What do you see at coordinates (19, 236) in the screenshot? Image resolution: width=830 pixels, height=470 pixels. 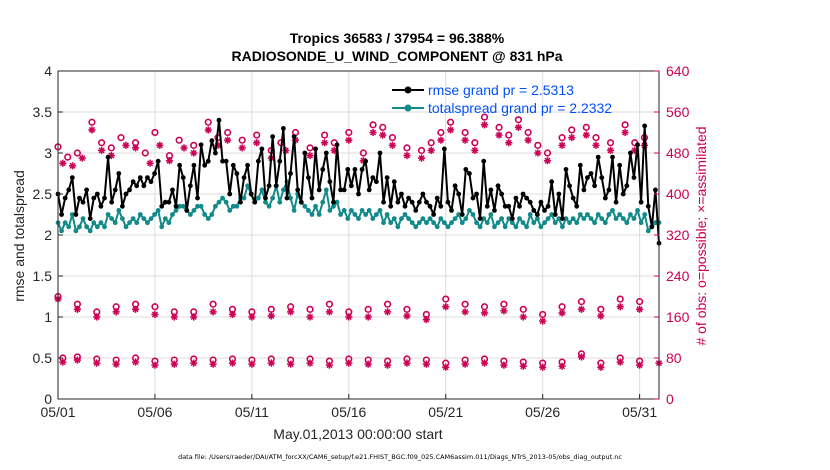 I see `y-axis-label: rmse and totalspread` at bounding box center [19, 236].